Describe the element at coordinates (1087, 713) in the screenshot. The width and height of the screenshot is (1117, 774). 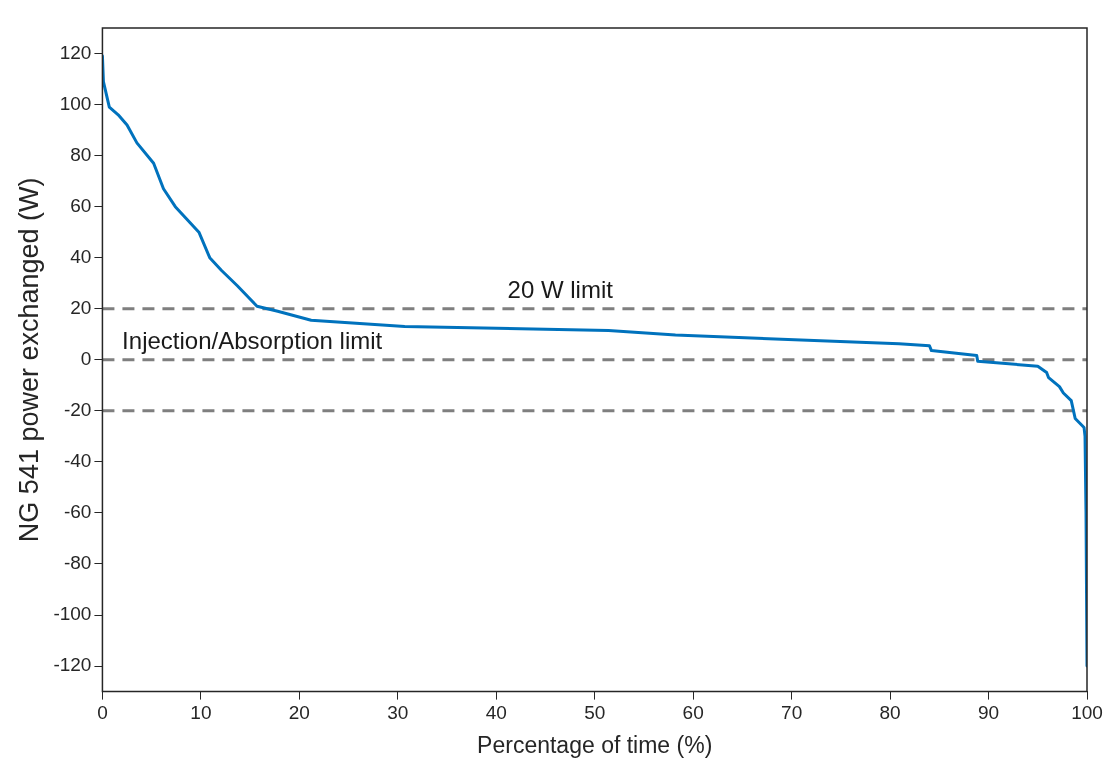
I see `x-tick-label: 100` at that location.